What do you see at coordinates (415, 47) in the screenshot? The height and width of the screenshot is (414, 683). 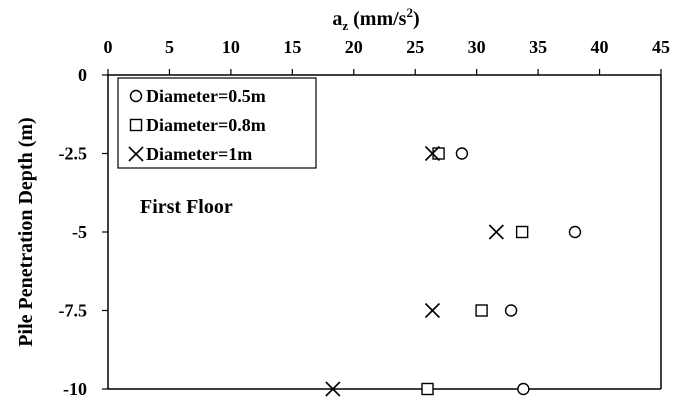 I see `x-tick-label: 25` at bounding box center [415, 47].